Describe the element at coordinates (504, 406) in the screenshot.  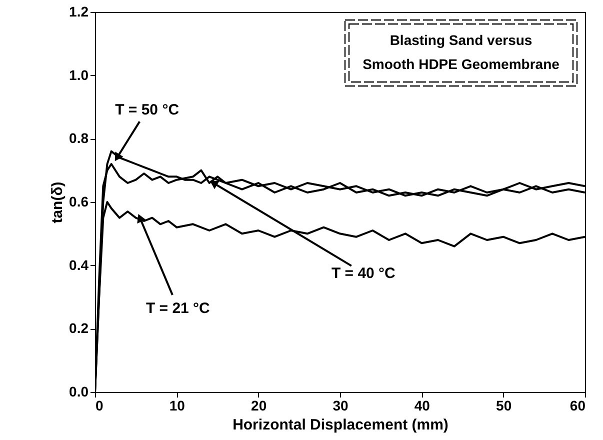
I see `x-tick-label: 50` at that location.